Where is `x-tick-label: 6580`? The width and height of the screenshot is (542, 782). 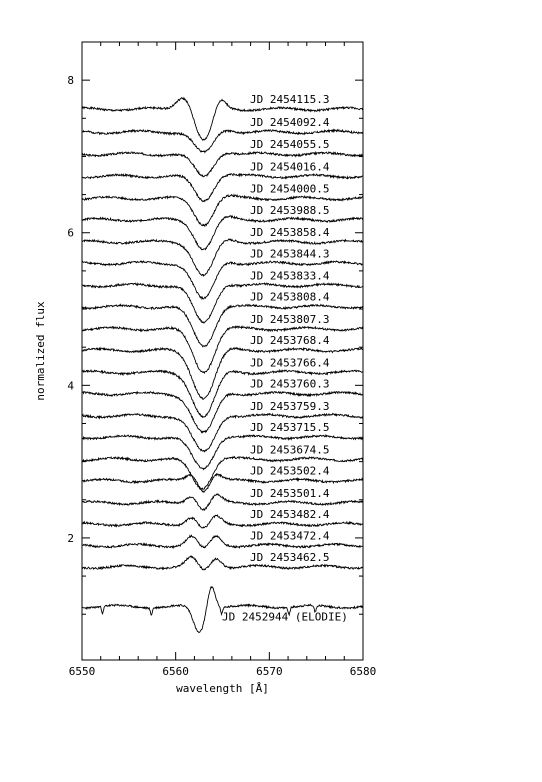 x-tick-label: 6580 is located at coordinates (363, 671).